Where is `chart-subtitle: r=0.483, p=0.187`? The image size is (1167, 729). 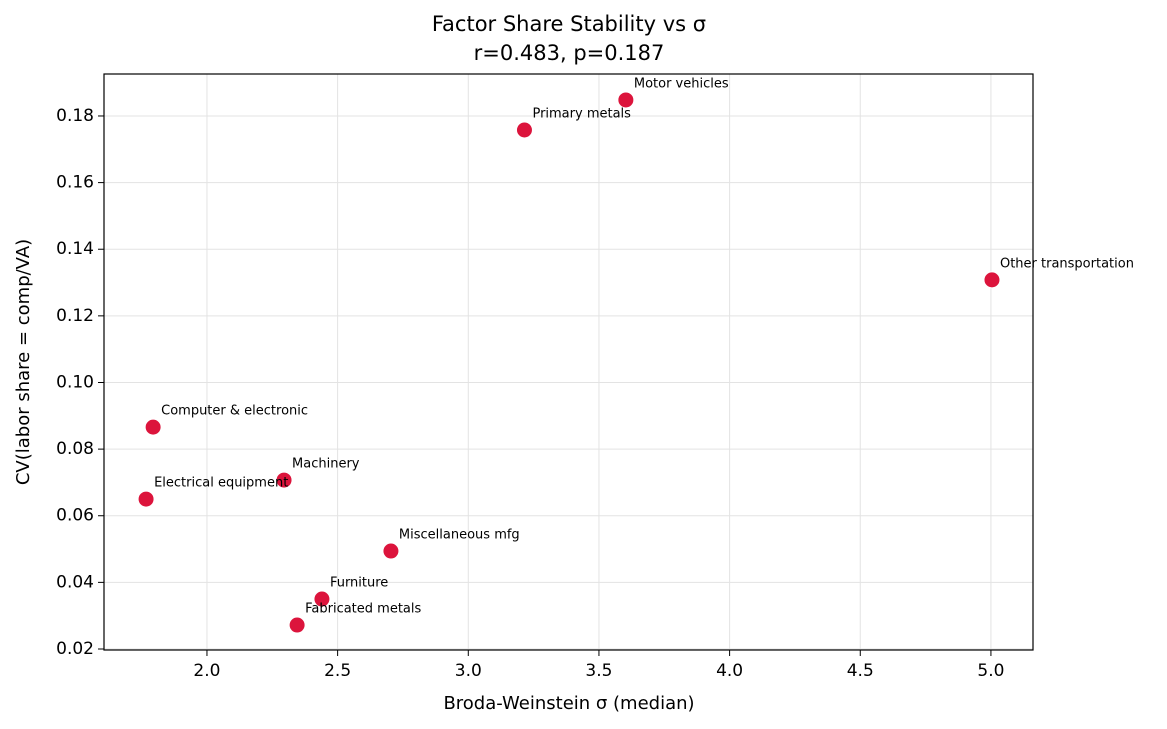 chart-subtitle: r=0.483, p=0.187 is located at coordinates (569, 53).